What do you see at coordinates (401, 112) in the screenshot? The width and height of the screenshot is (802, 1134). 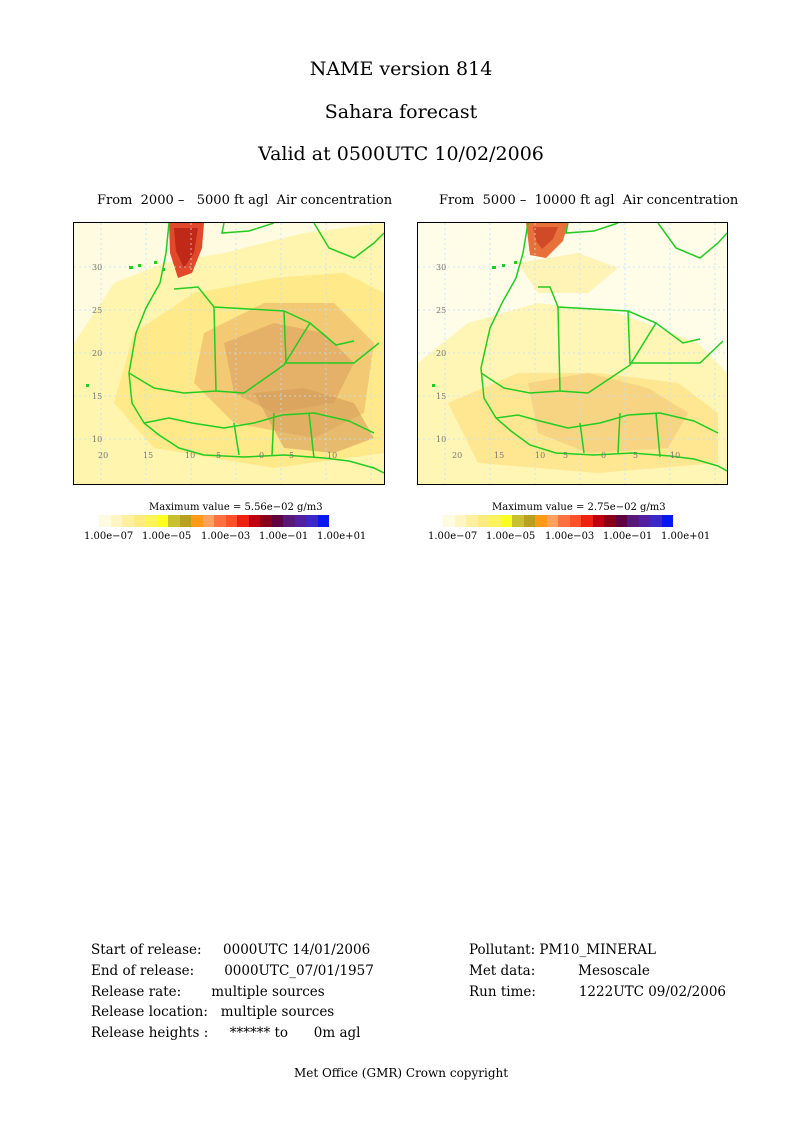 I see `forecast-subtitle: Sahara forecast` at bounding box center [401, 112].